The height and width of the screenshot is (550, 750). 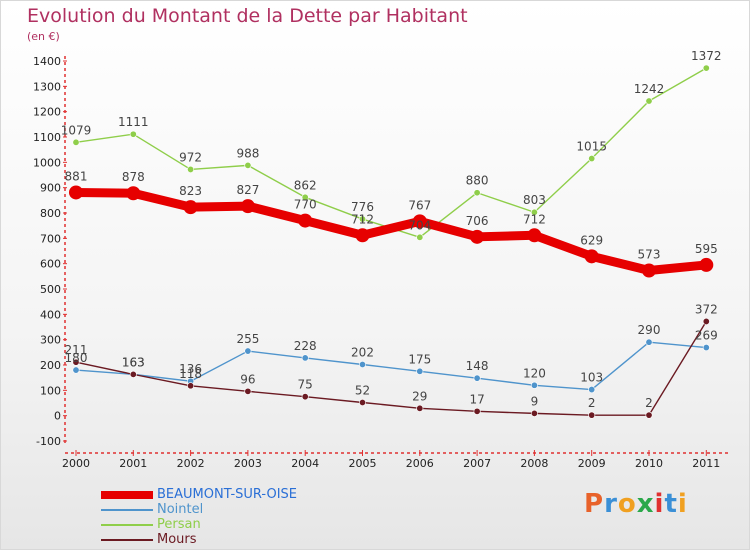 I want to click on data-label: 823, so click(x=190, y=191).